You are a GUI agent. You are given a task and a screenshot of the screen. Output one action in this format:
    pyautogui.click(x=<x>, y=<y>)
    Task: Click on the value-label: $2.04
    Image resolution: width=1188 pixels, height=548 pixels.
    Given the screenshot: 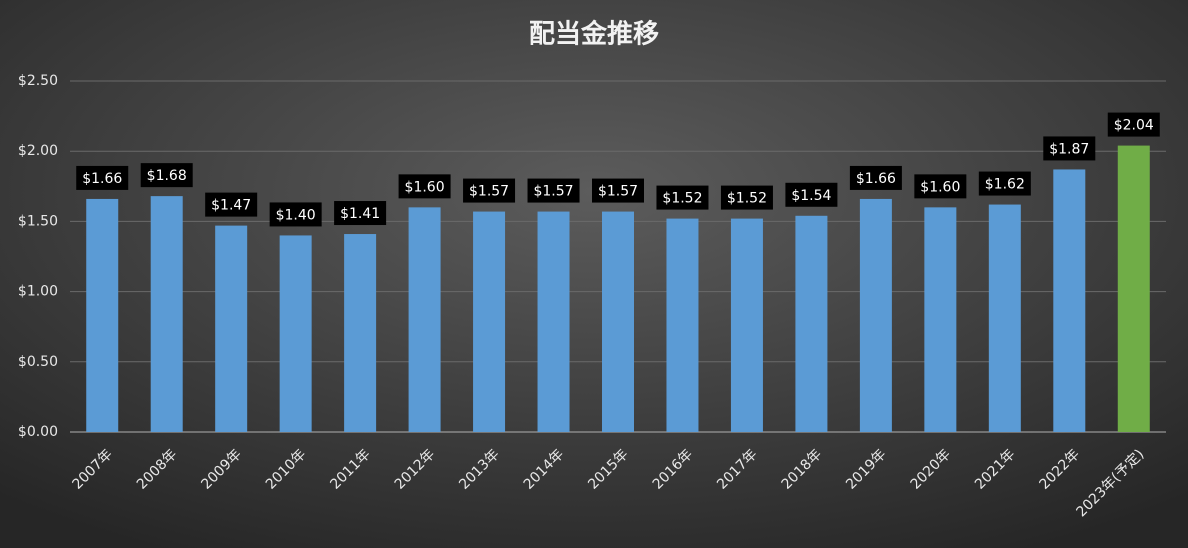 What is the action you would take?
    pyautogui.click(x=1134, y=126)
    